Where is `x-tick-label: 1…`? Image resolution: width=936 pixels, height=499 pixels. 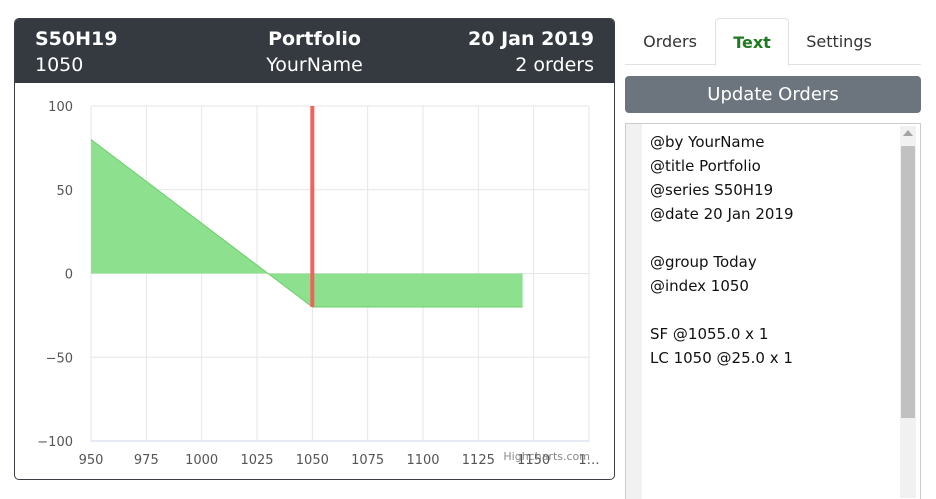 x-tick-label: 1… is located at coordinates (588, 460).